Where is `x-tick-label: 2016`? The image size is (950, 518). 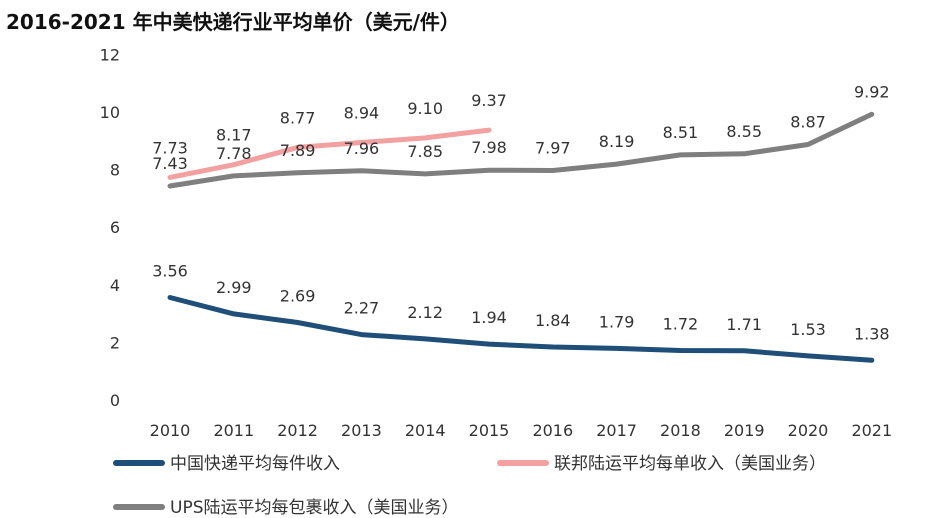
x-tick-label: 2016 is located at coordinates (552, 430).